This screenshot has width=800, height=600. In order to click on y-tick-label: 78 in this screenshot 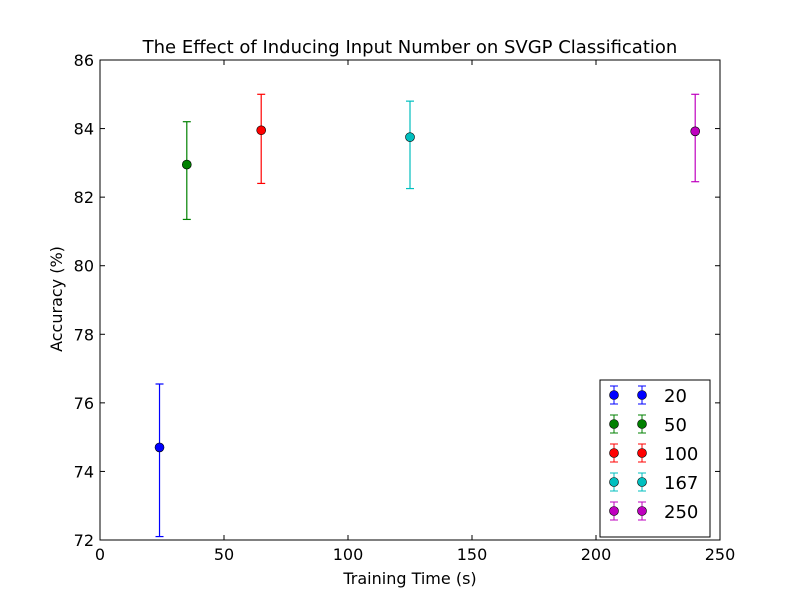, I will do `click(84, 334)`.